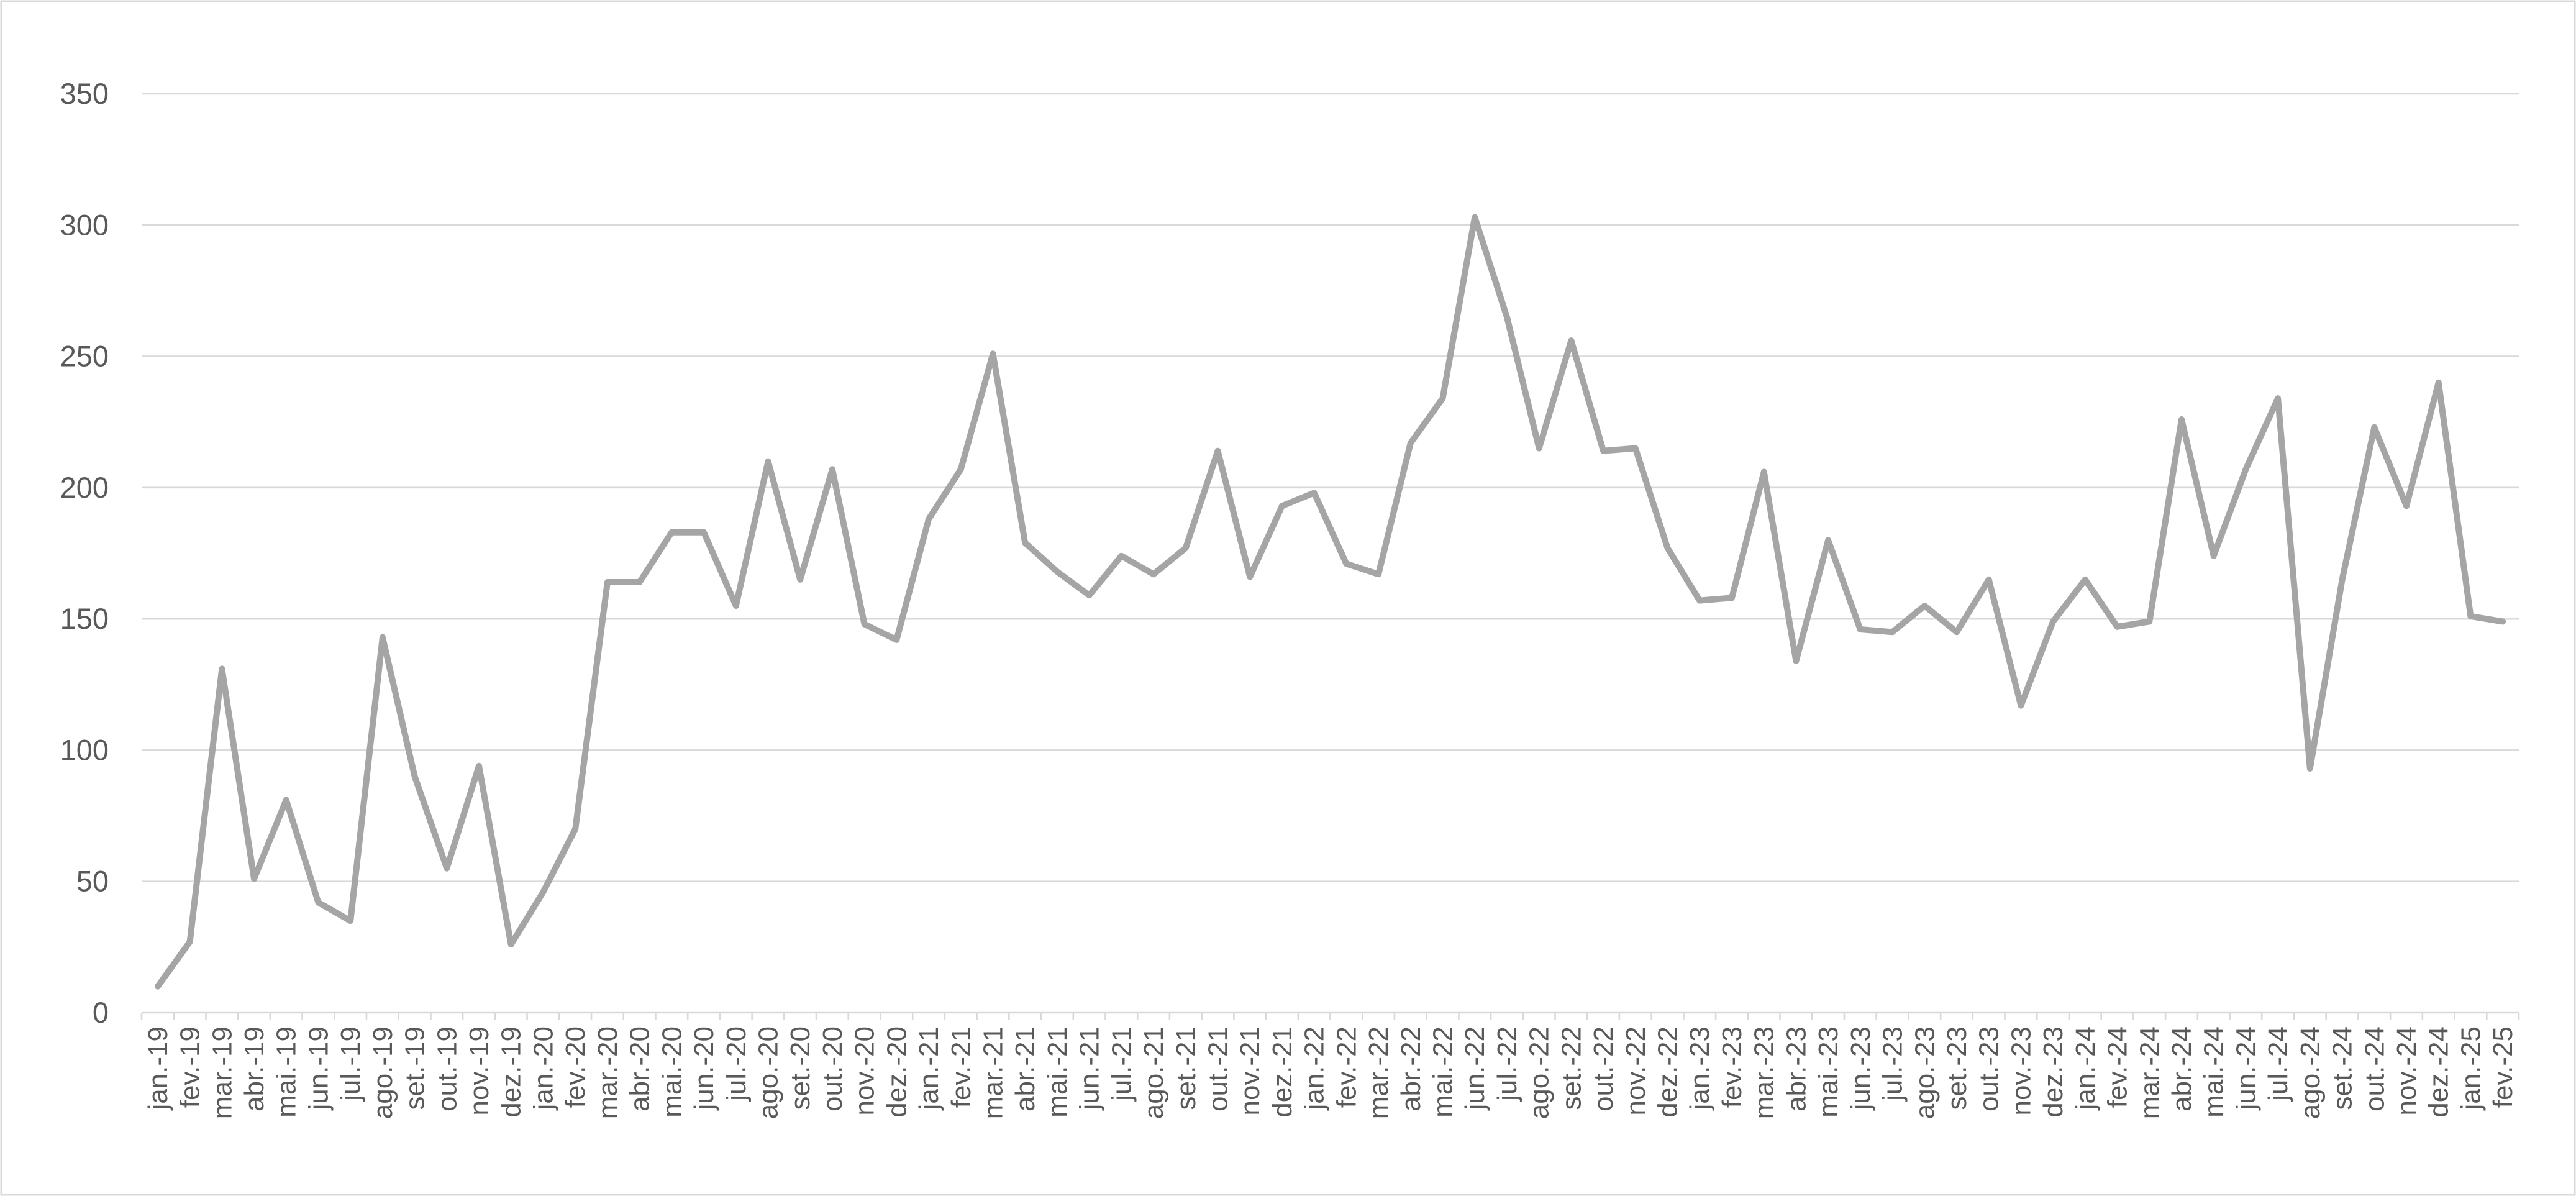  What do you see at coordinates (1443, 1072) in the screenshot?
I see `x-tick-label: mai.-22` at bounding box center [1443, 1072].